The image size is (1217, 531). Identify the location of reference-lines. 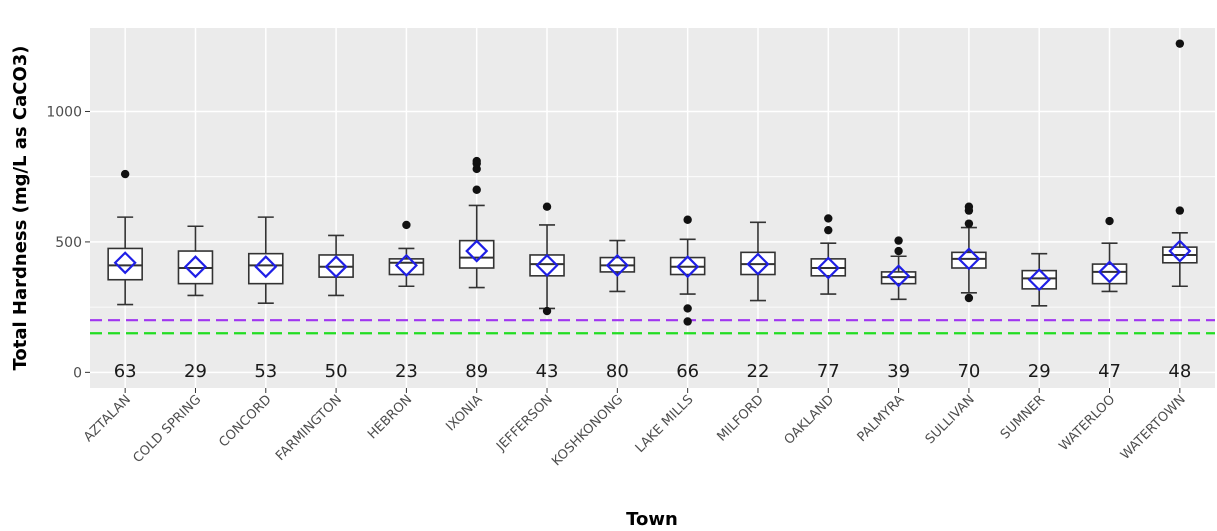
(652, 327).